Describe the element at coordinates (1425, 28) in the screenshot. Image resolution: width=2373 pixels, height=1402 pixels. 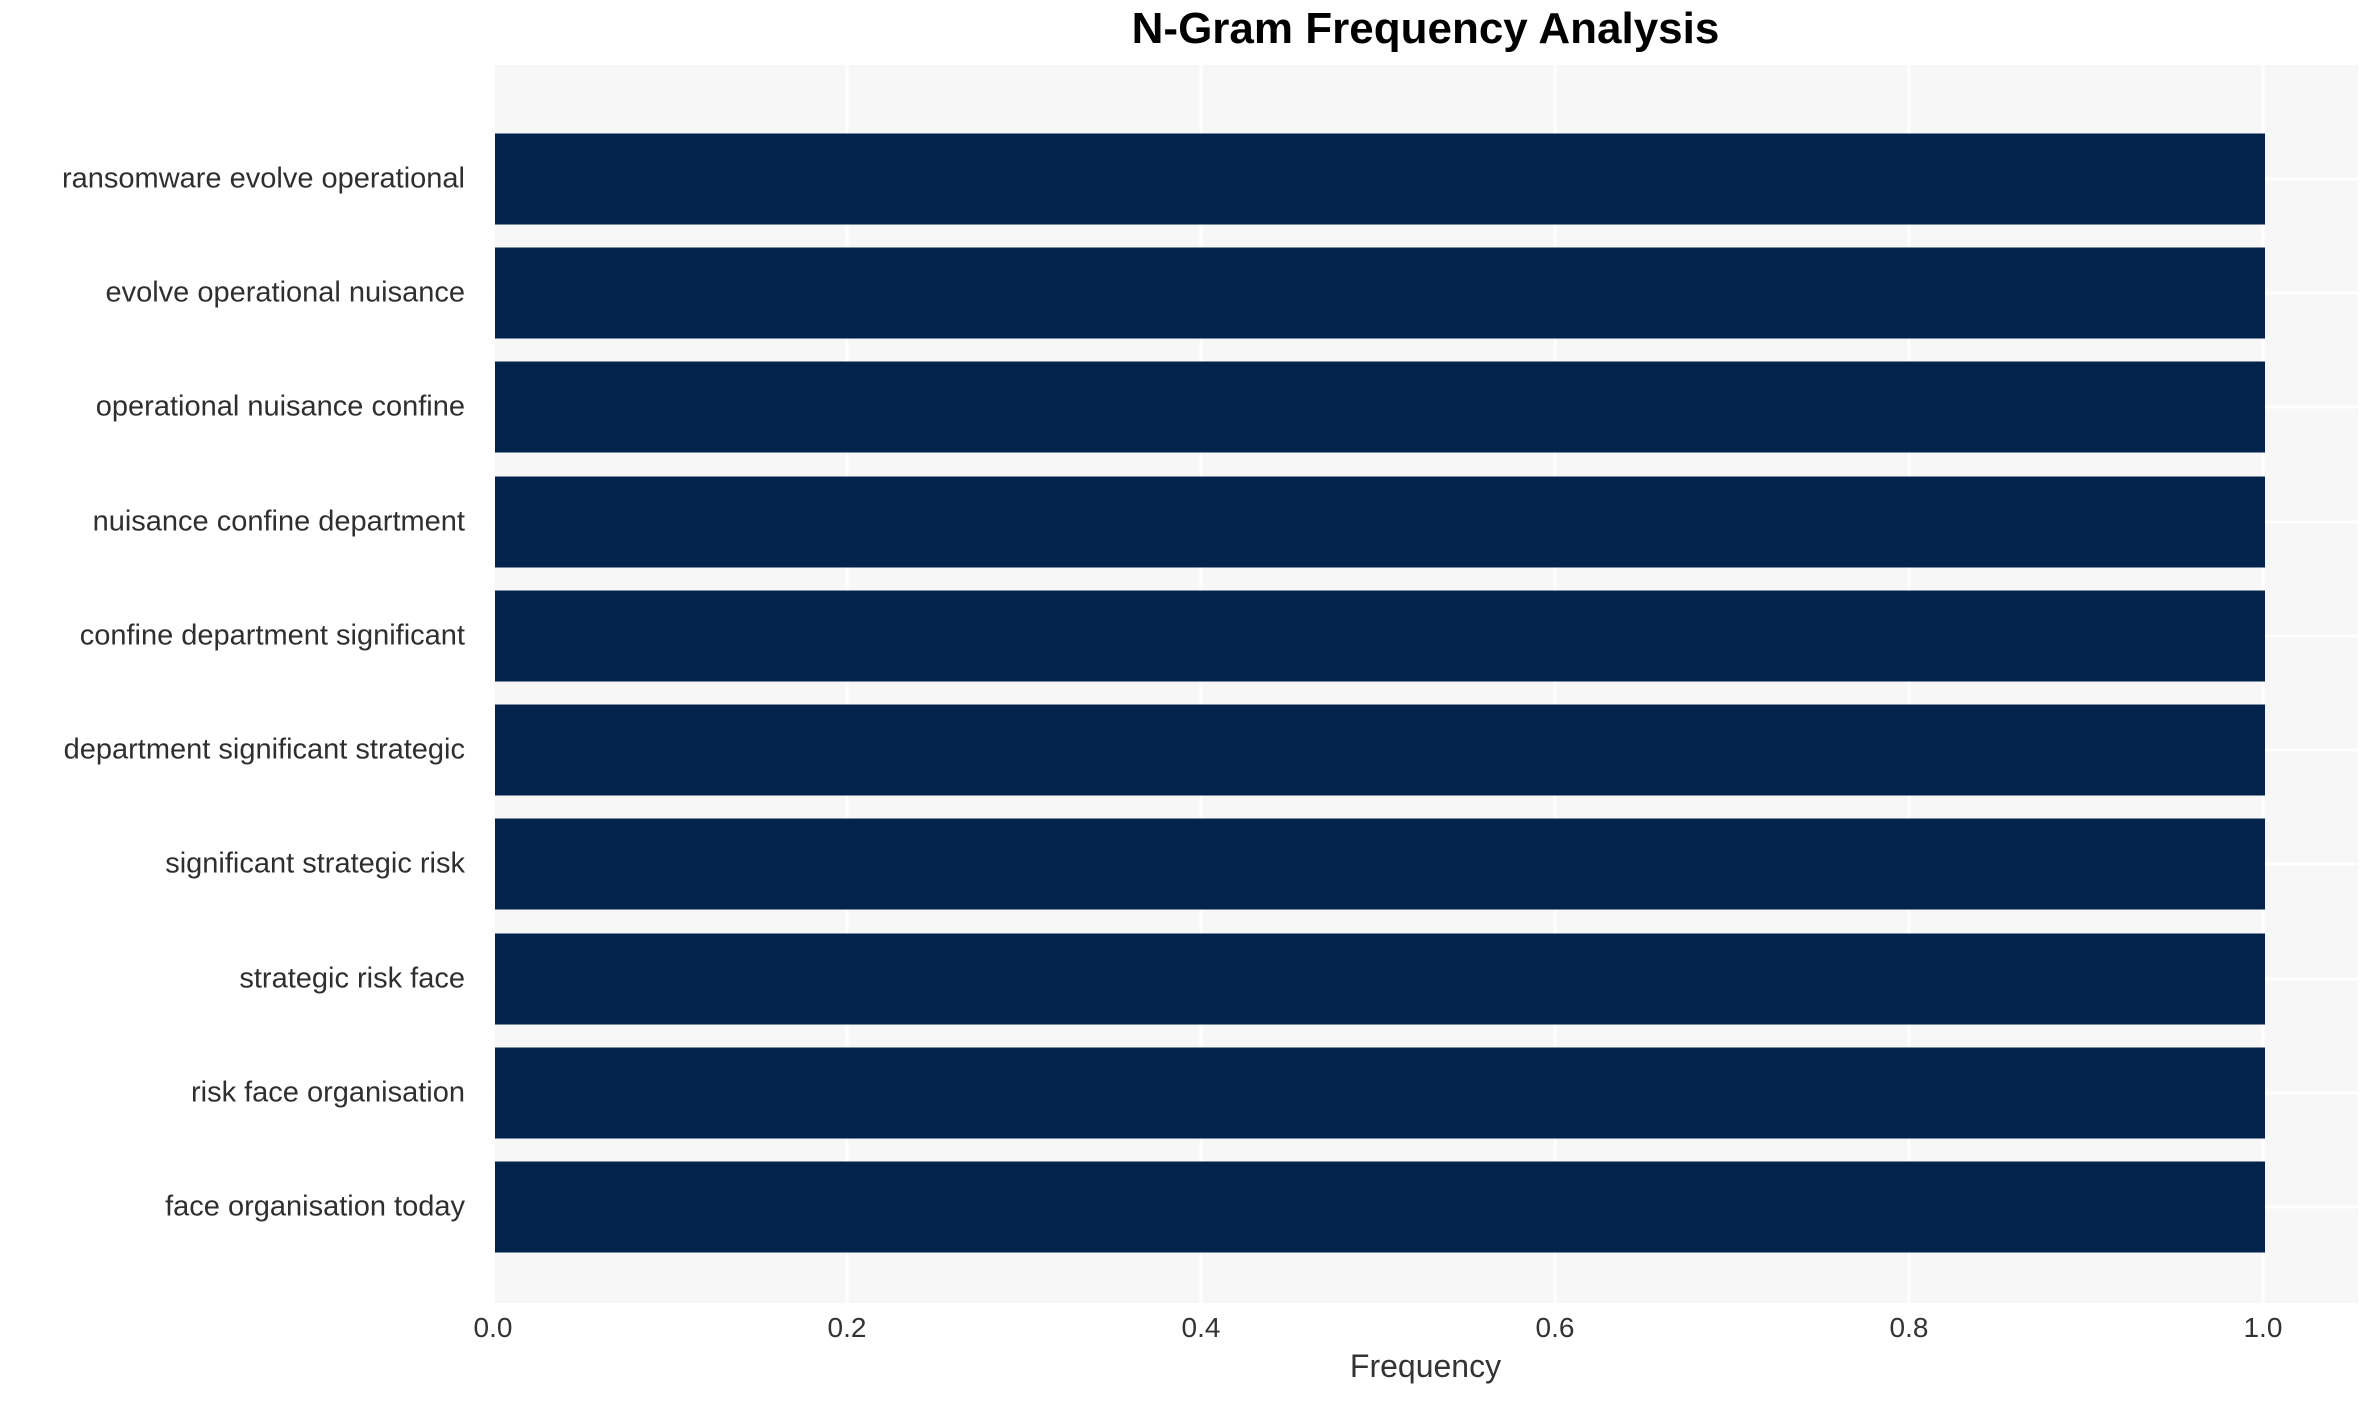
I see `chart-title: N-Gram Frequency Analysis` at that location.